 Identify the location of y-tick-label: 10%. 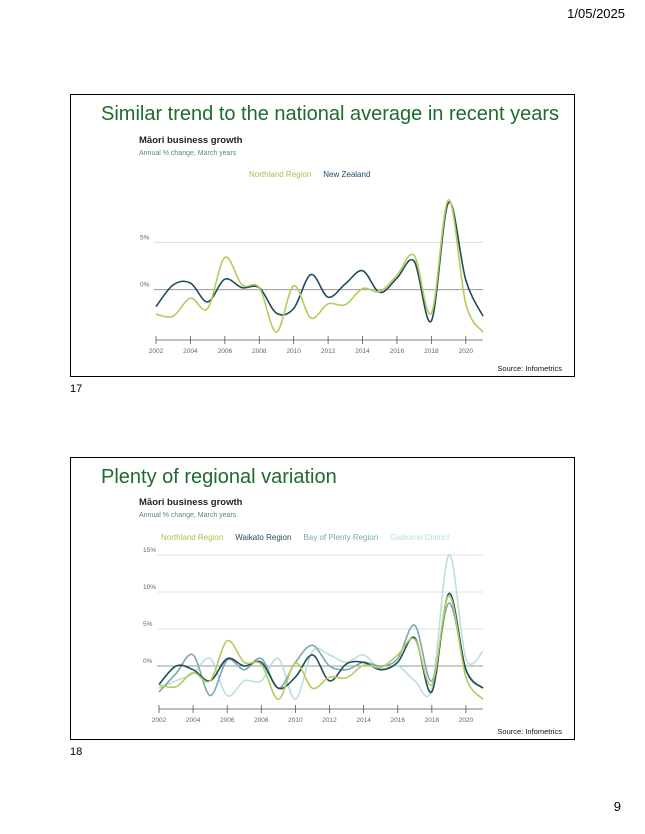
(149, 587).